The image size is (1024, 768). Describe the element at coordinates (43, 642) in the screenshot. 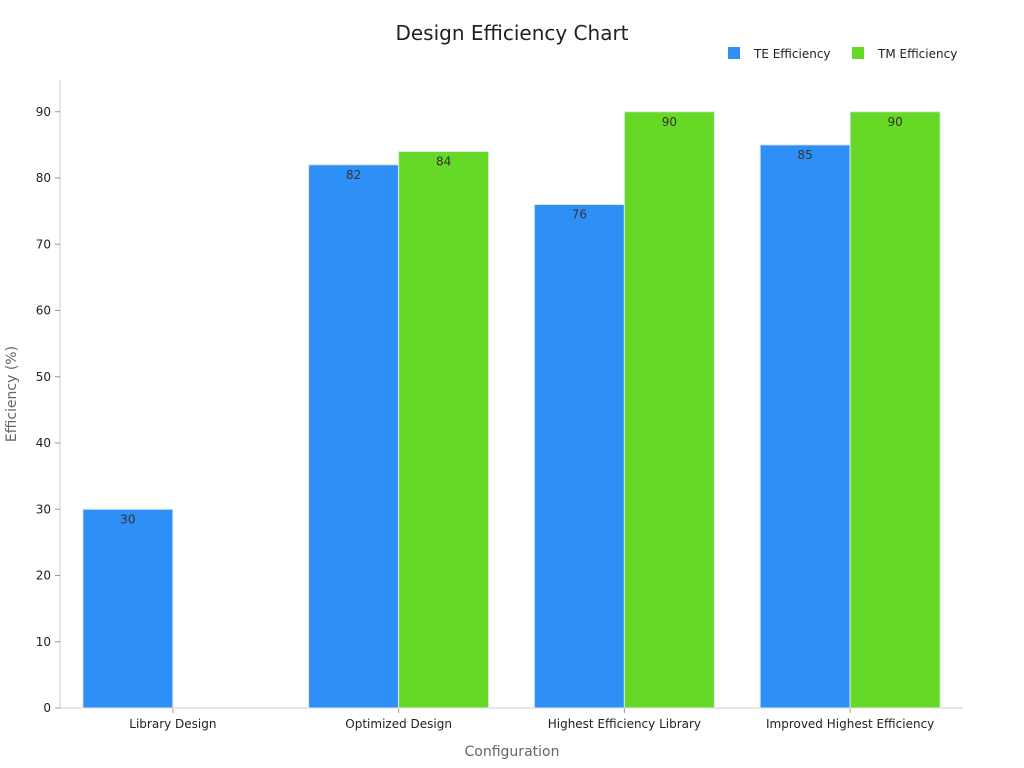

I see `y-tick-label: 10` at that location.